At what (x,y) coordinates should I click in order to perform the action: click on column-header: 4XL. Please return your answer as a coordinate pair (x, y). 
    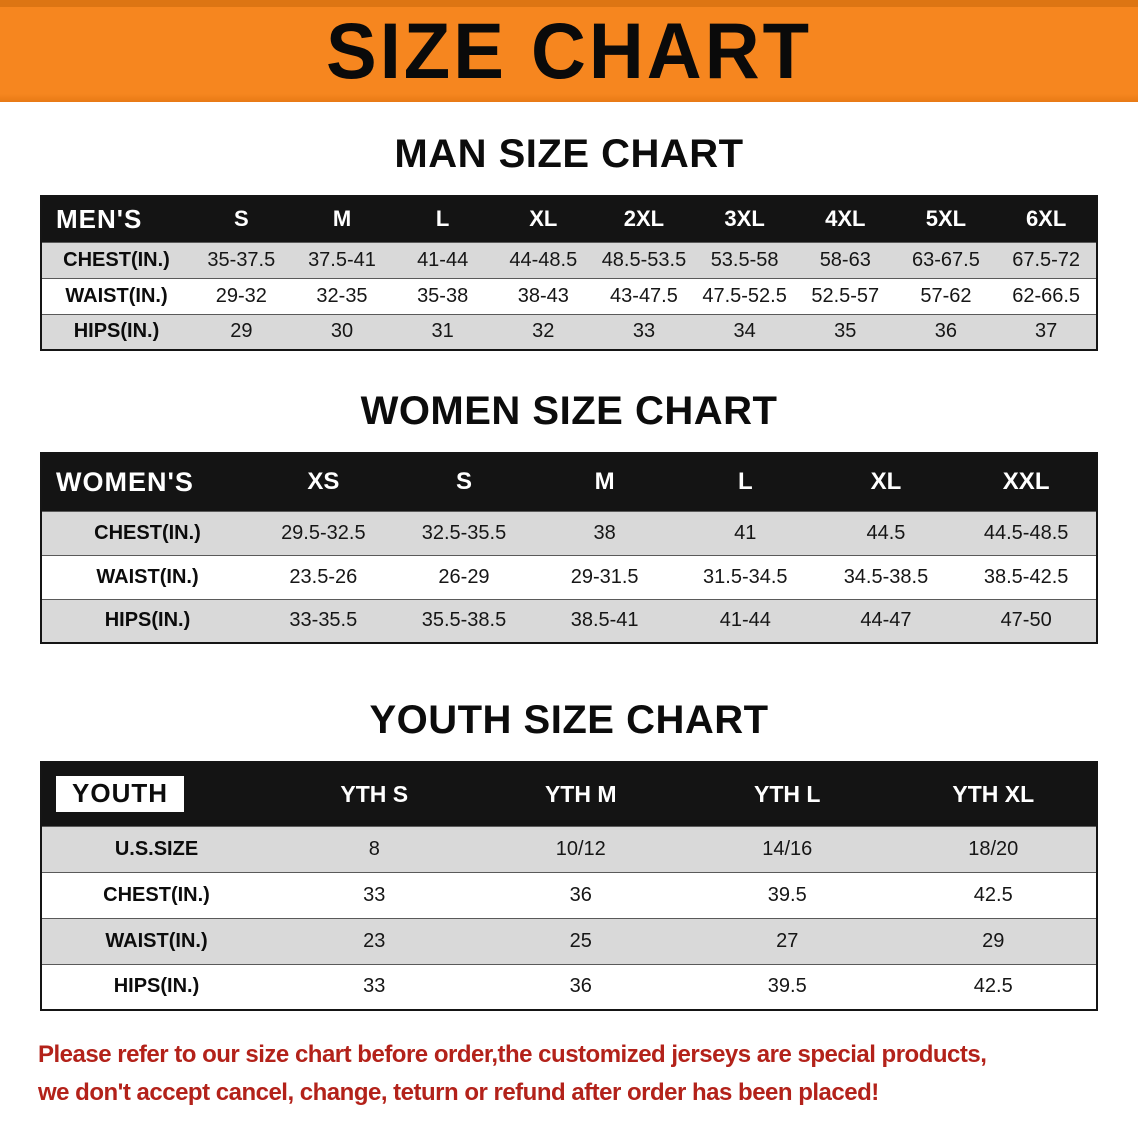
    Looking at the image, I should click on (845, 219).